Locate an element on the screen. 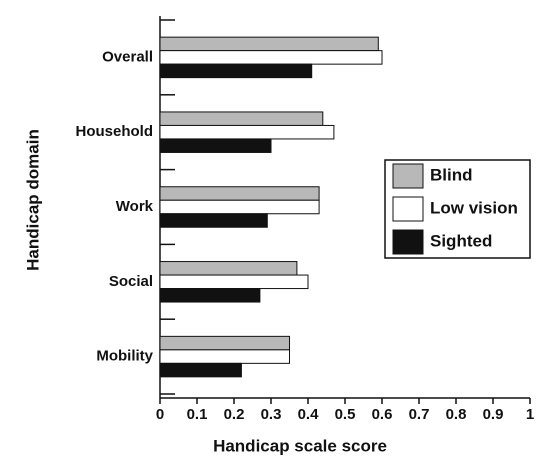  x-tick-label: 1 is located at coordinates (530, 414).